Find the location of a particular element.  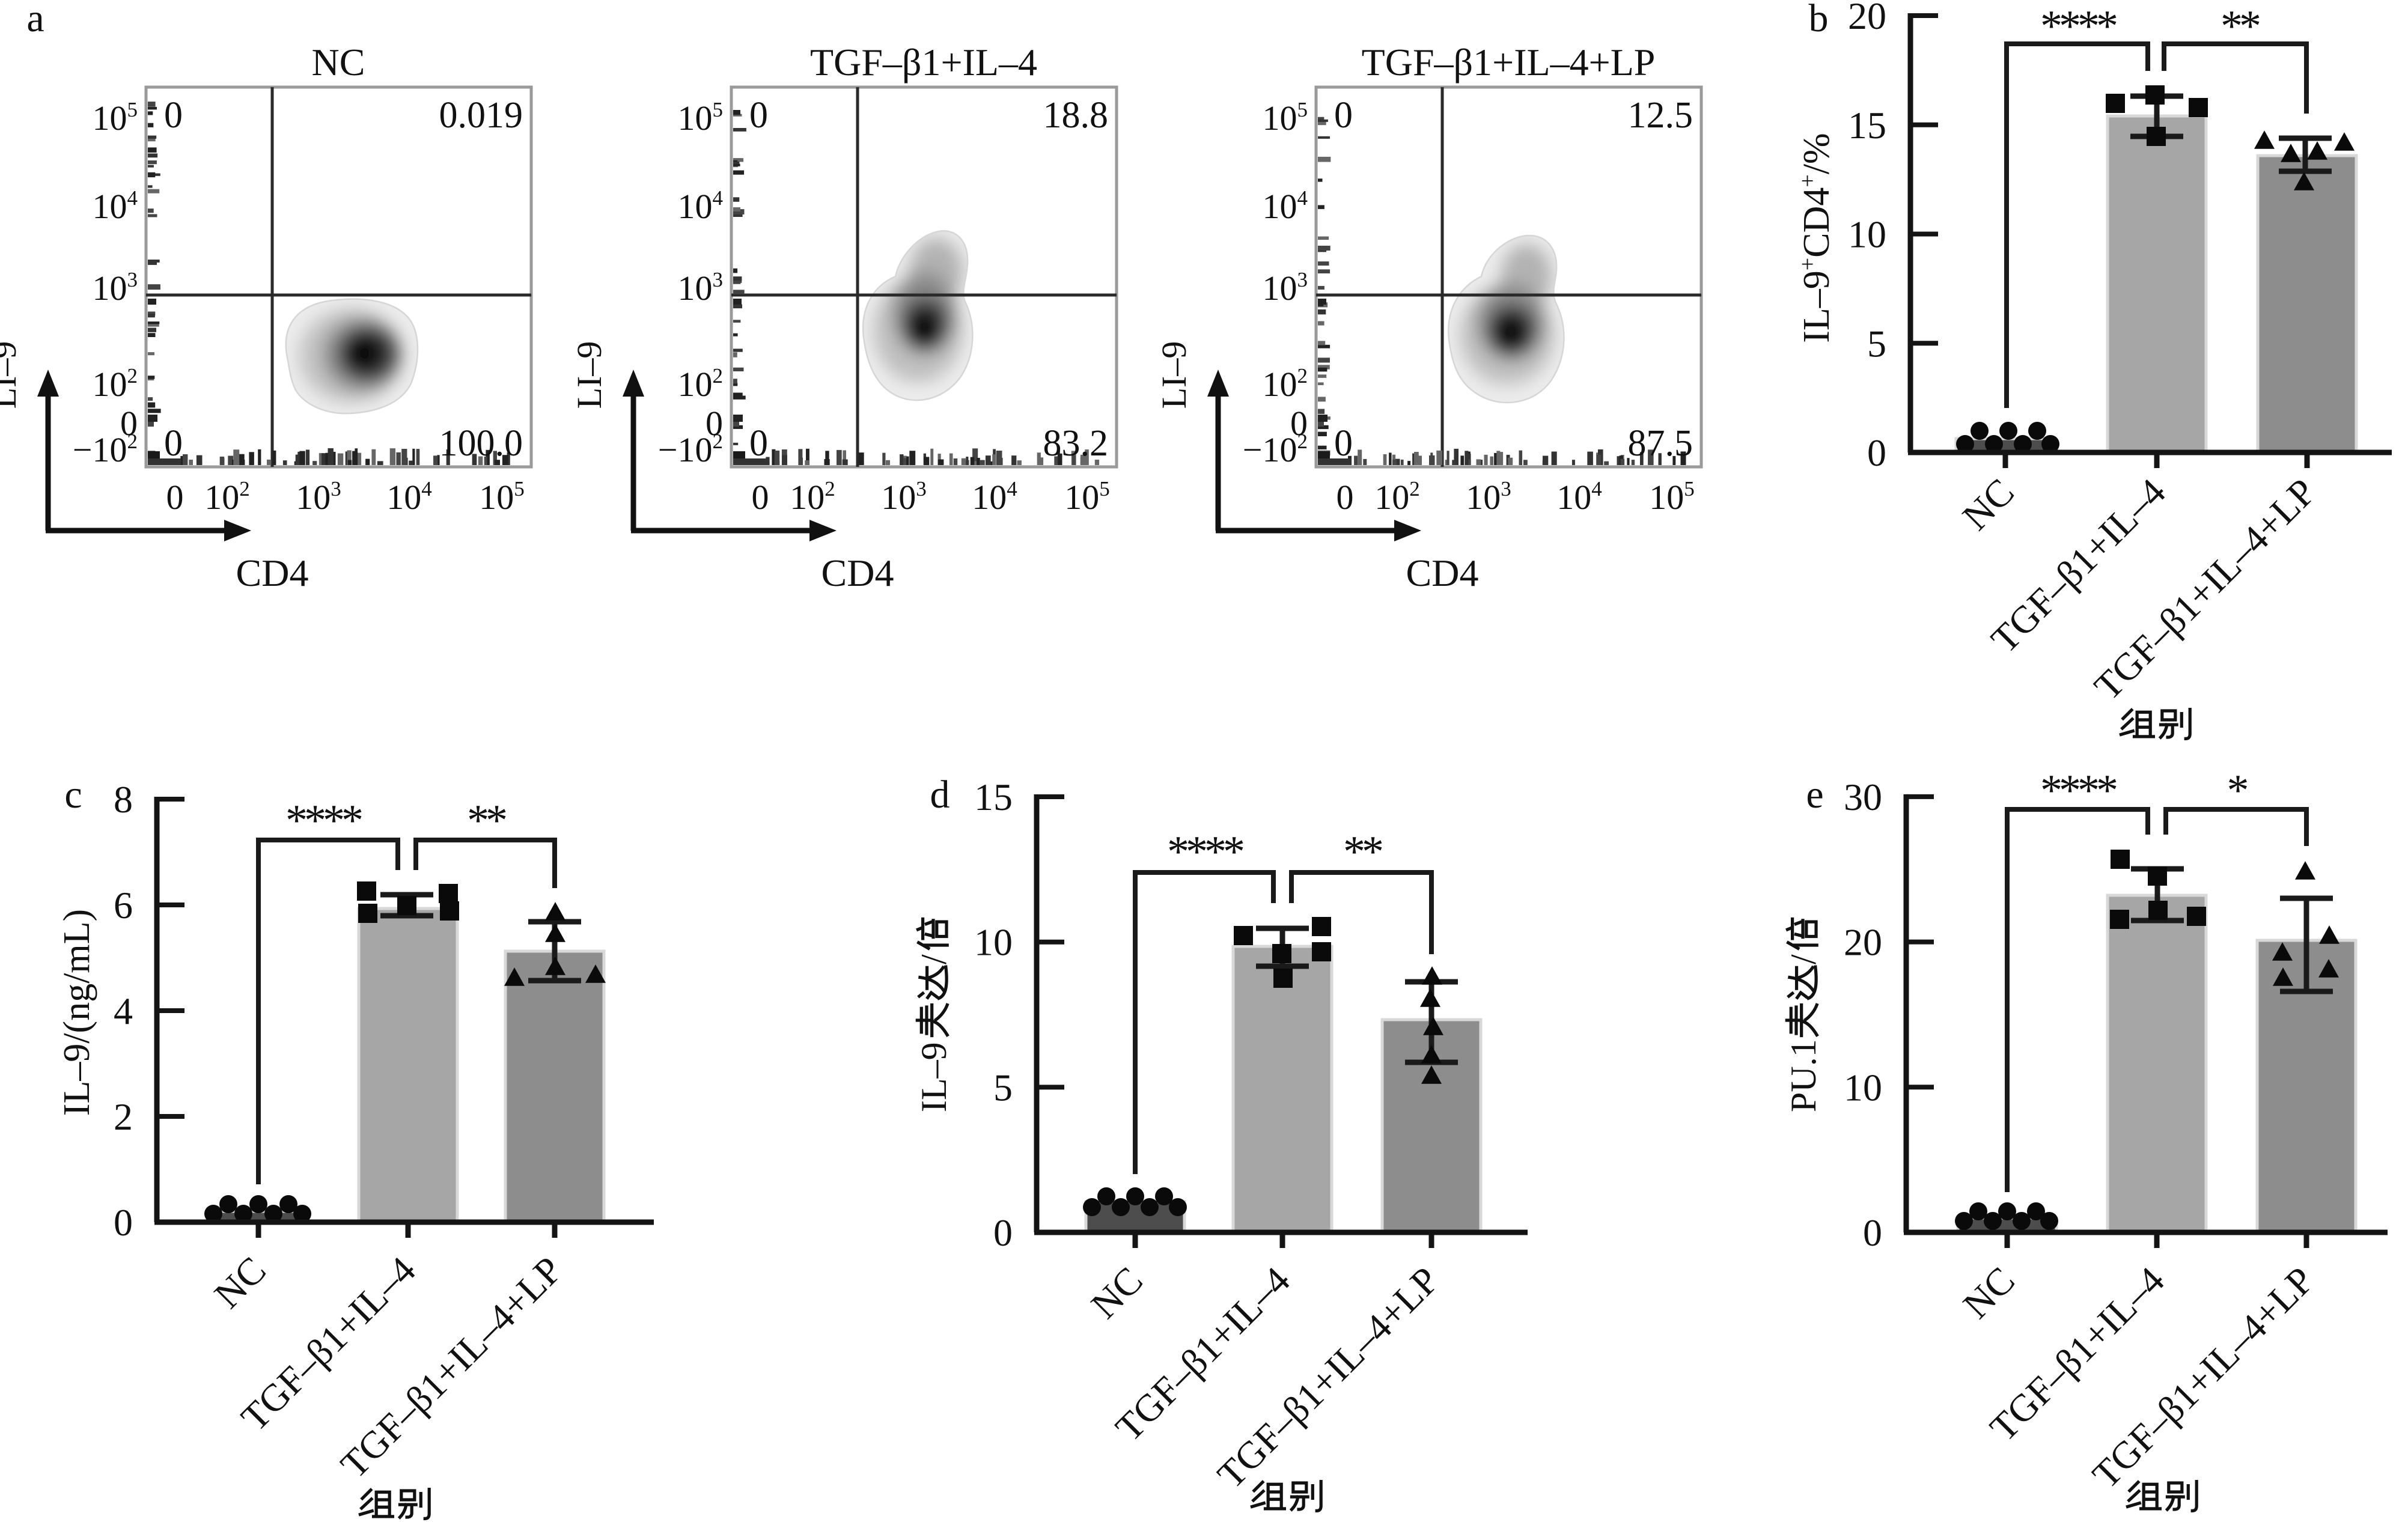

svg-text: 12.5 is located at coordinates (1660, 115).